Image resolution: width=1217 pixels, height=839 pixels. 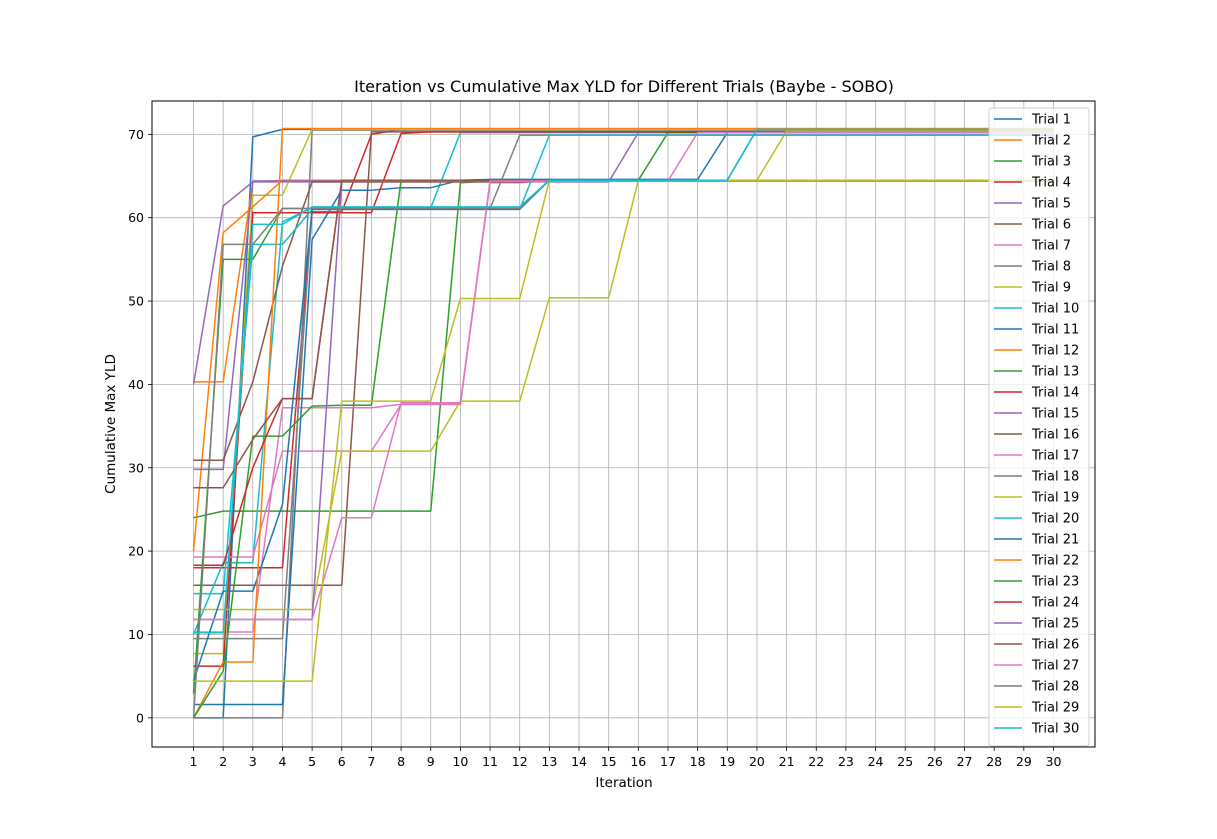 What do you see at coordinates (283, 761) in the screenshot?
I see `x-tick-label: 4` at bounding box center [283, 761].